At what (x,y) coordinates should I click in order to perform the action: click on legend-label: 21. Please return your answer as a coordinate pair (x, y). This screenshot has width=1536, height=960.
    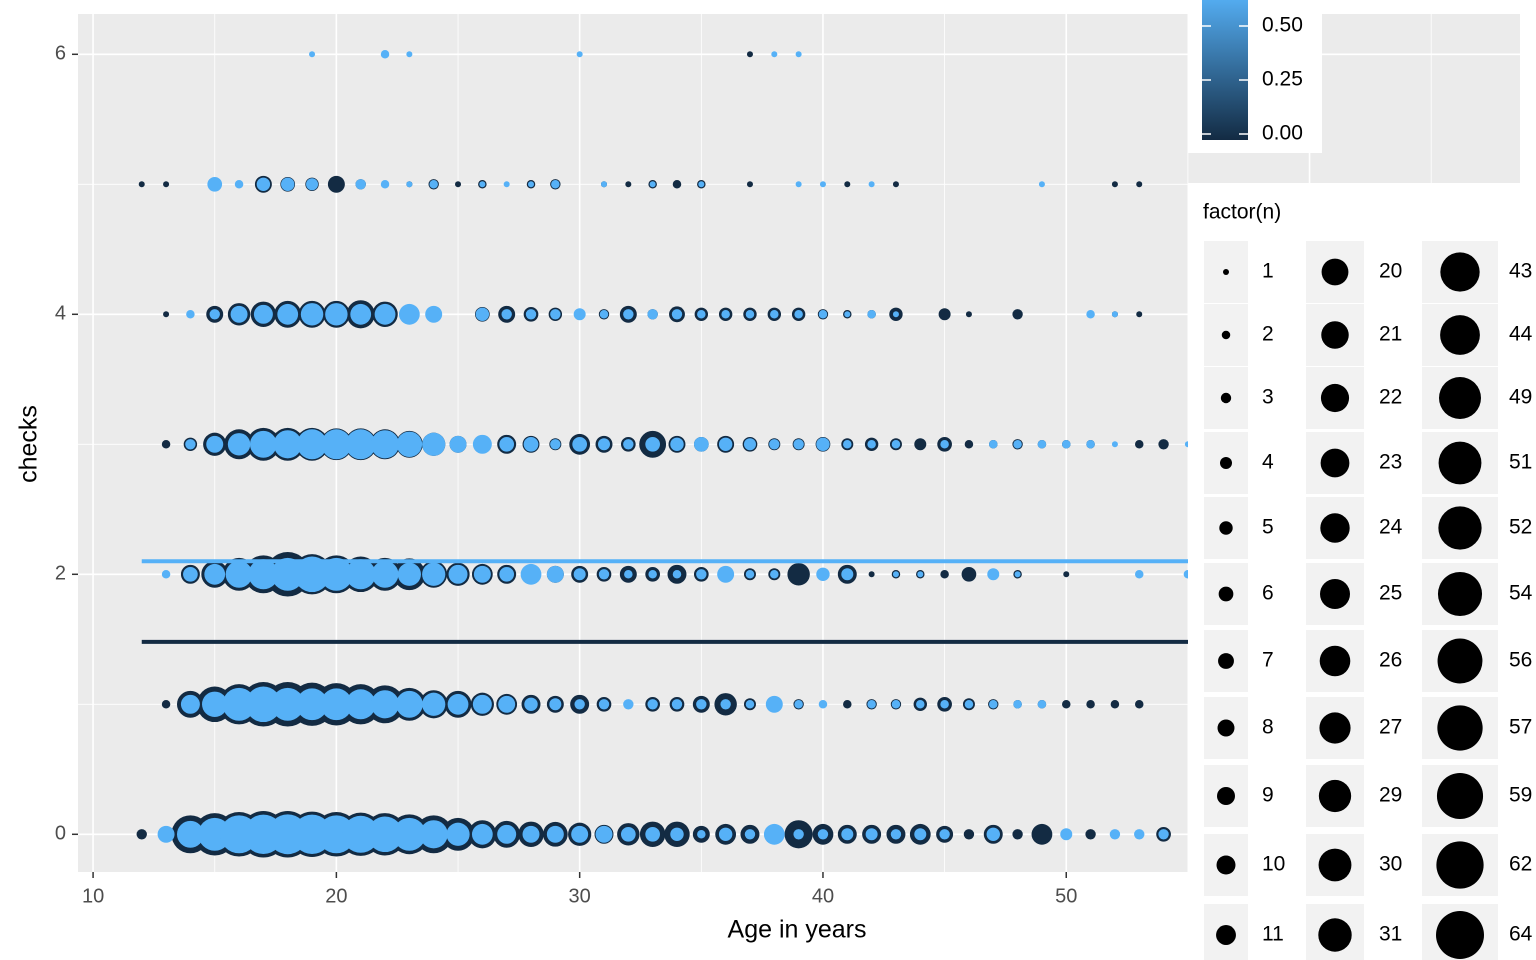
    Looking at the image, I should click on (1390, 334).